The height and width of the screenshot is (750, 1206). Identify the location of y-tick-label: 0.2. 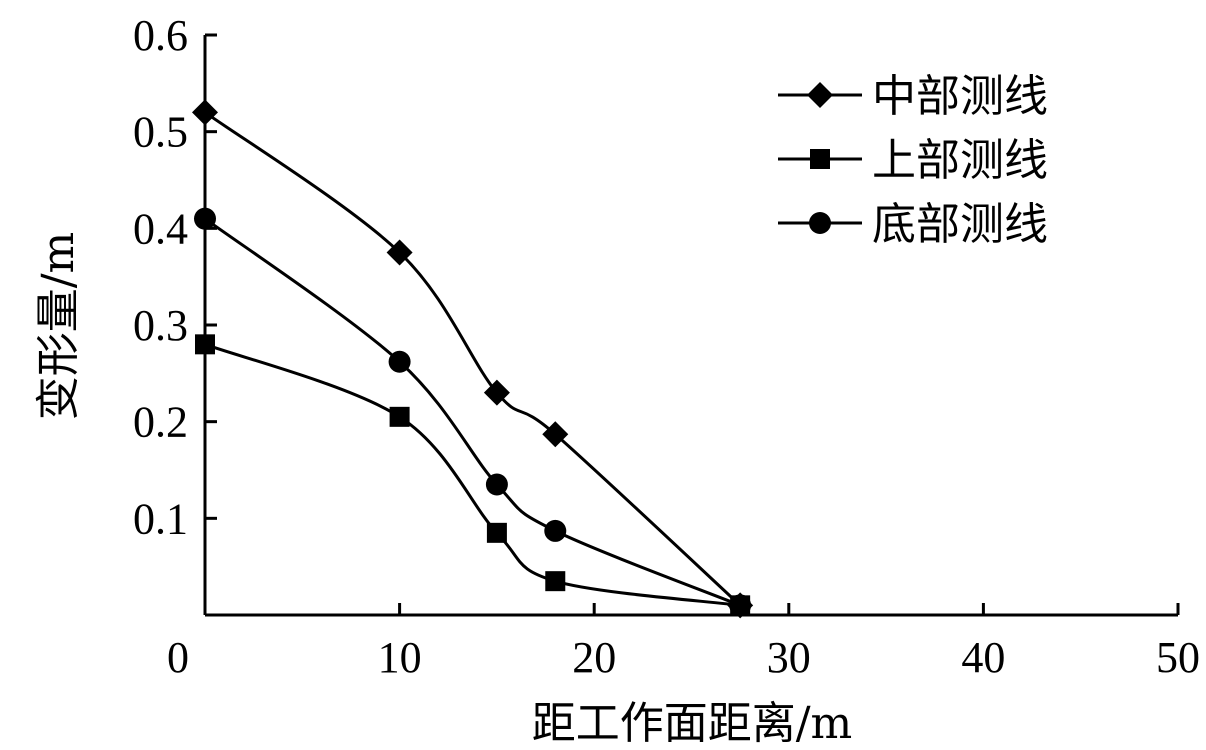
(160, 422).